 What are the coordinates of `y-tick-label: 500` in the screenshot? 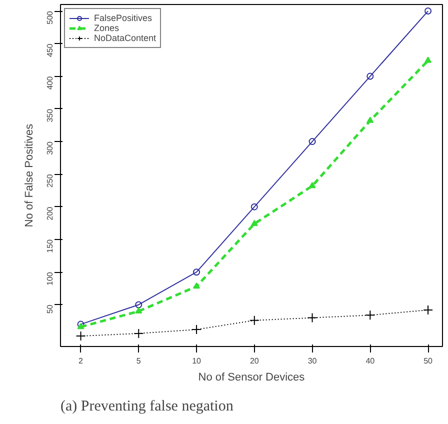 It's located at (50, 17).